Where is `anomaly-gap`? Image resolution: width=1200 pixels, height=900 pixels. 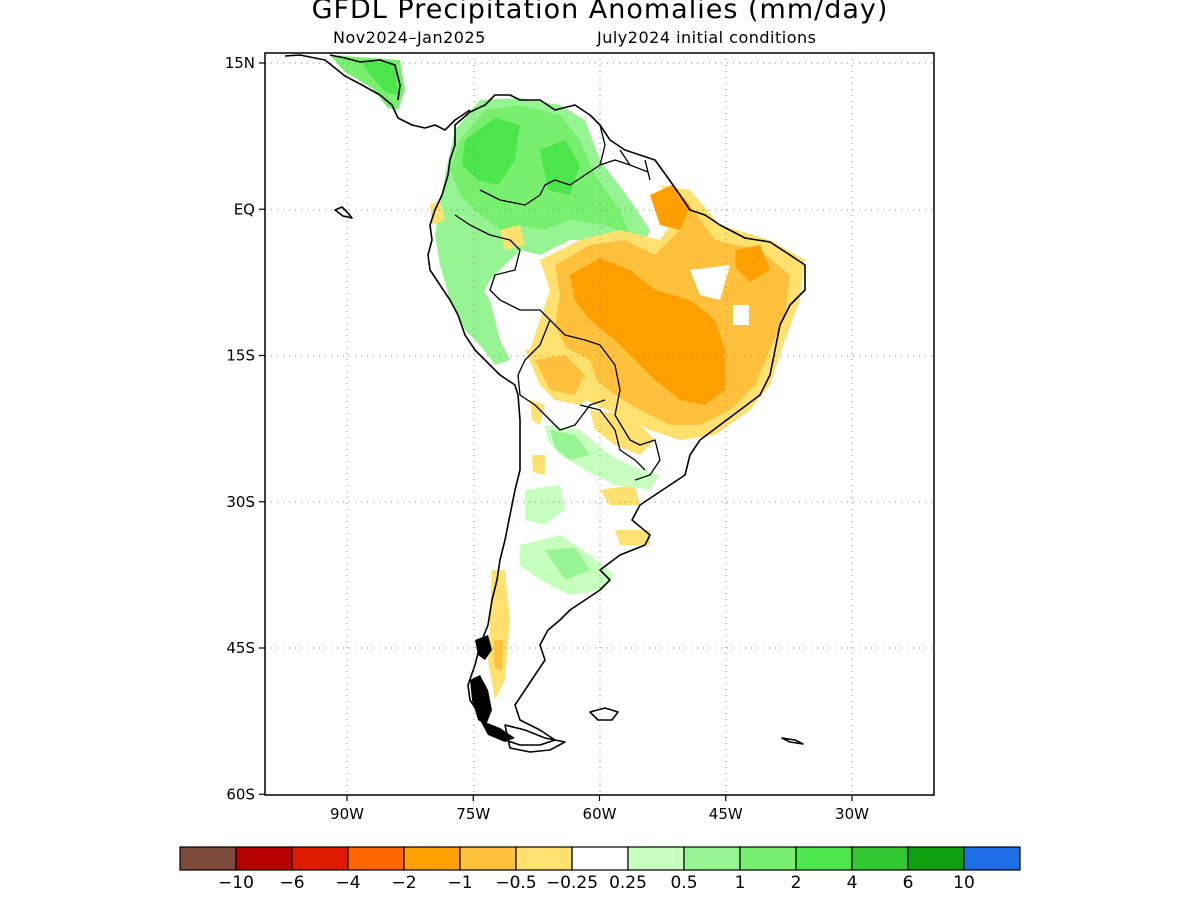
anomaly-gap is located at coordinates (741, 315).